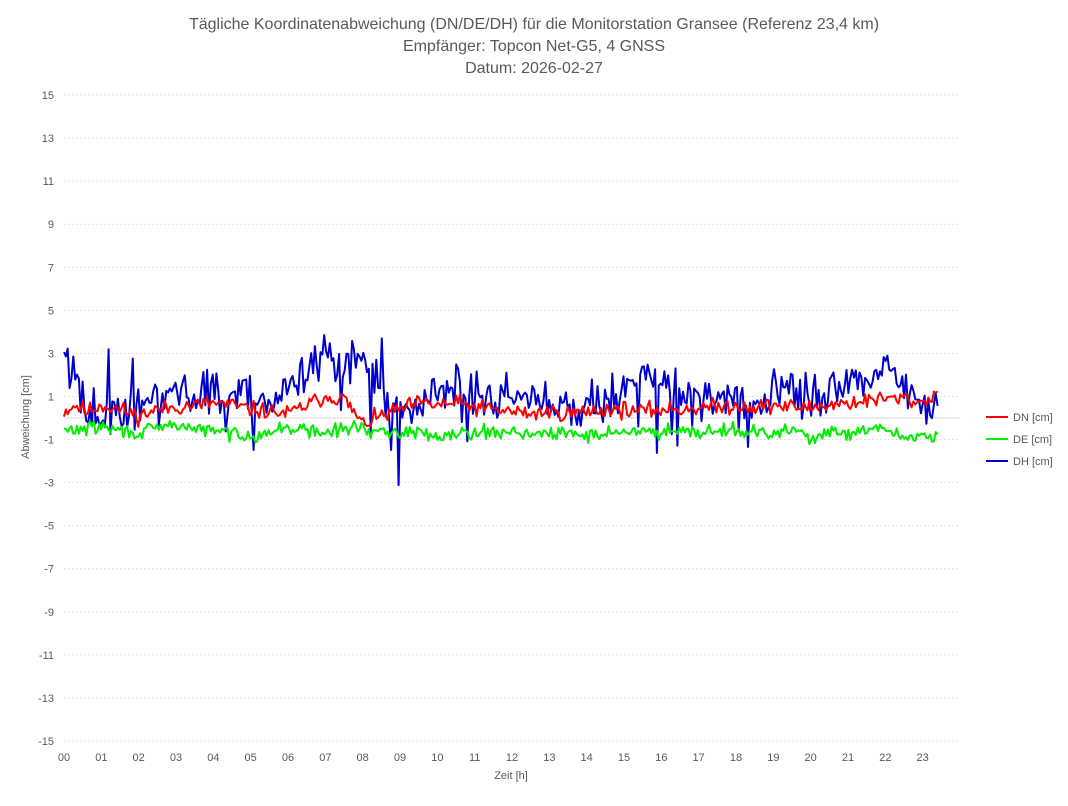 The width and height of the screenshot is (1068, 806). I want to click on x-tick-label: 19, so click(773, 758).